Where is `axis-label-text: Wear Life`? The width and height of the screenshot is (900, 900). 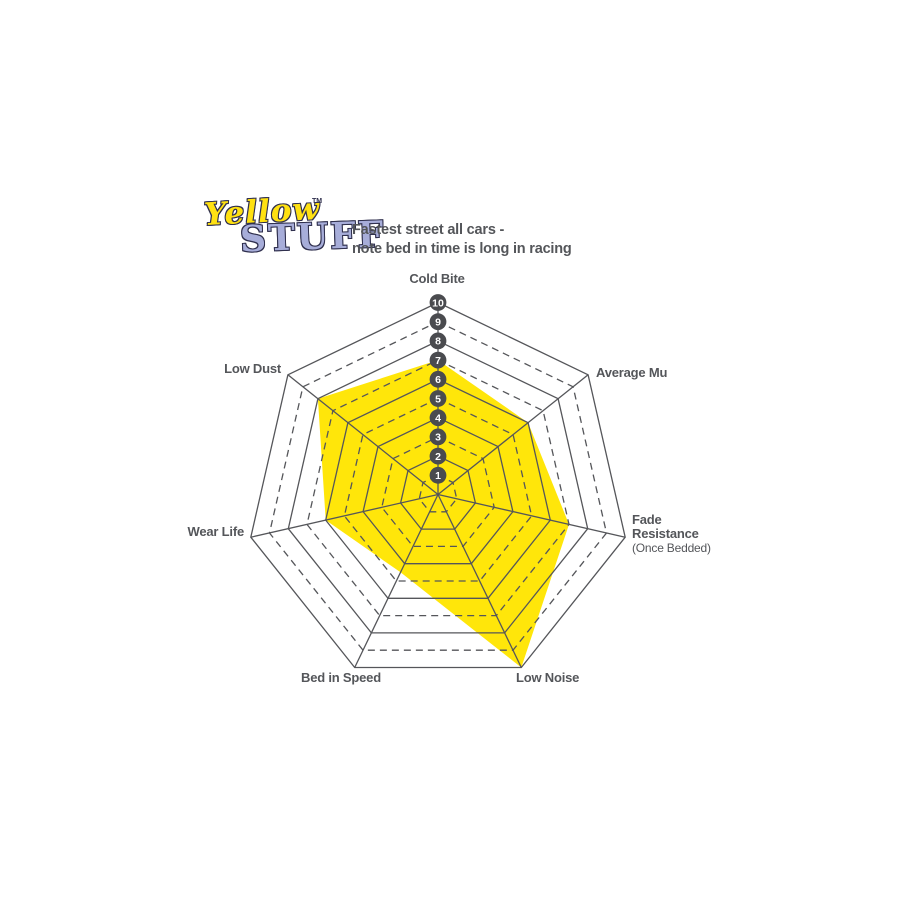 axis-label-text: Wear Life is located at coordinates (216, 531).